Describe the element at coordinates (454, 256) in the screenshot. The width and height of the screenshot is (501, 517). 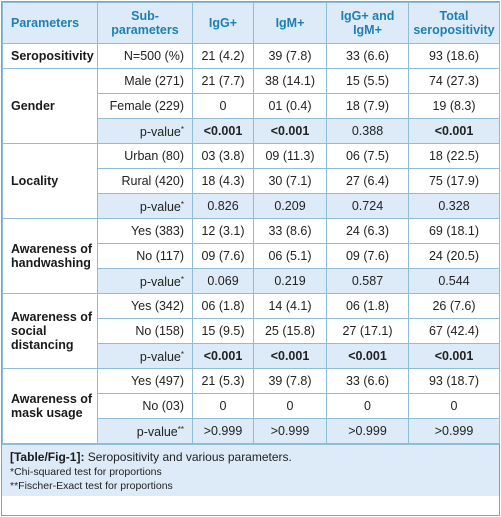
I see `total-cell: 24 (20.5)` at that location.